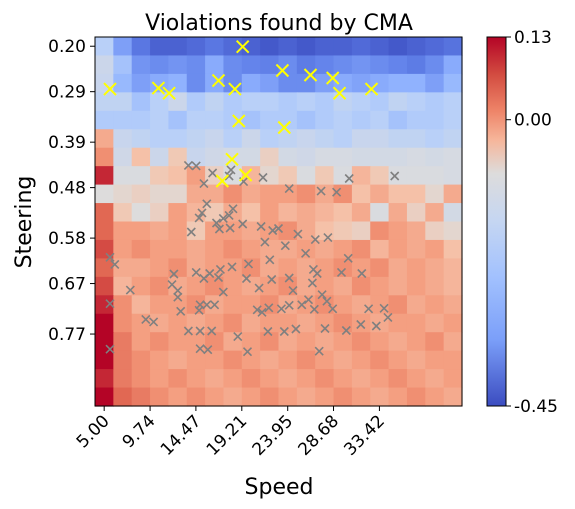 The image size is (575, 509). What do you see at coordinates (279, 23) in the screenshot?
I see `chart-title: Violations found by CMA` at bounding box center [279, 23].